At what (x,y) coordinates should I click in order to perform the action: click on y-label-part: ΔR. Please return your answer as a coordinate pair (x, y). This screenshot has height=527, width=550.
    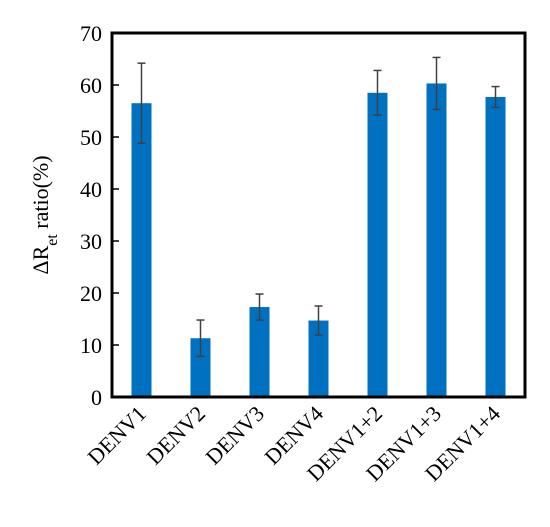
    Looking at the image, I should click on (40, 259).